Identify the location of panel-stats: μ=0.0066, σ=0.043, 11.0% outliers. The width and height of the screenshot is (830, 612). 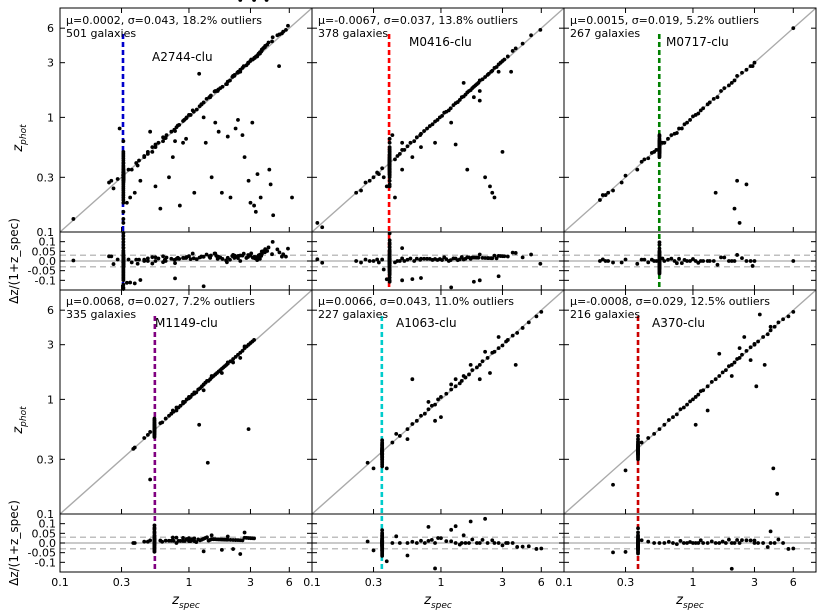
(416, 301).